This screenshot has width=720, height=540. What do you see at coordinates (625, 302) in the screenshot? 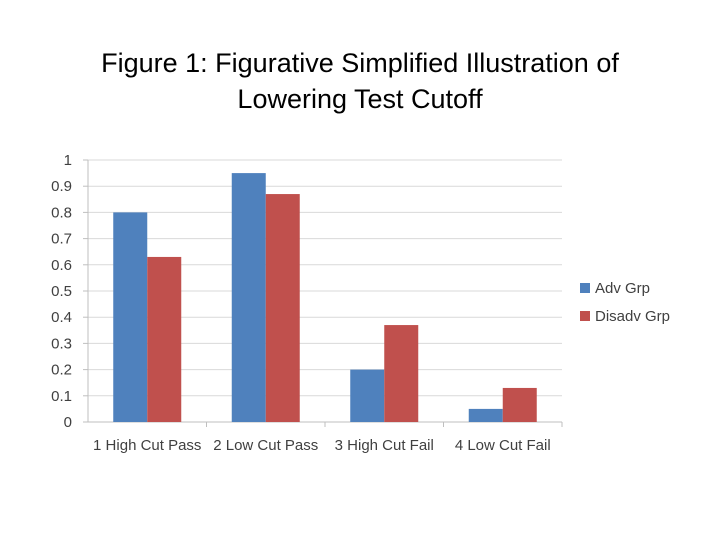
I see `legend: Adv Grp Disadv Grp` at bounding box center [625, 302].